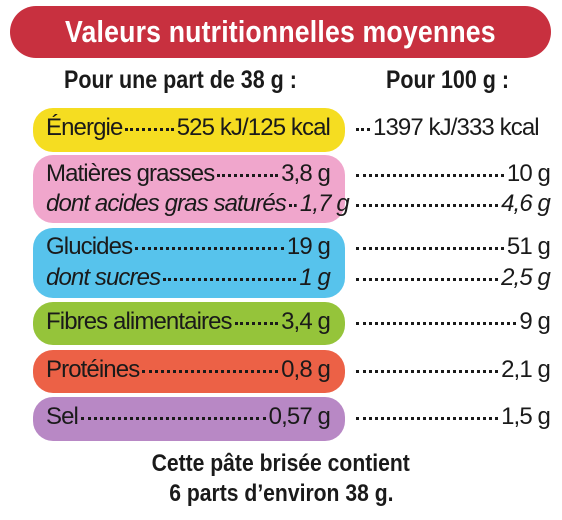 The image size is (562, 520). I want to click on row-glucides-100g: 51 g, so click(453, 247).